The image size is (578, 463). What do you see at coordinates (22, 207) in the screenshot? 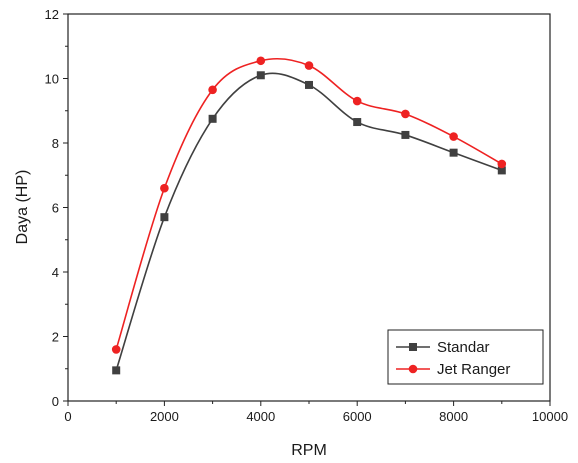
I see `y-axis-title: Daya (HP)` at bounding box center [22, 207].